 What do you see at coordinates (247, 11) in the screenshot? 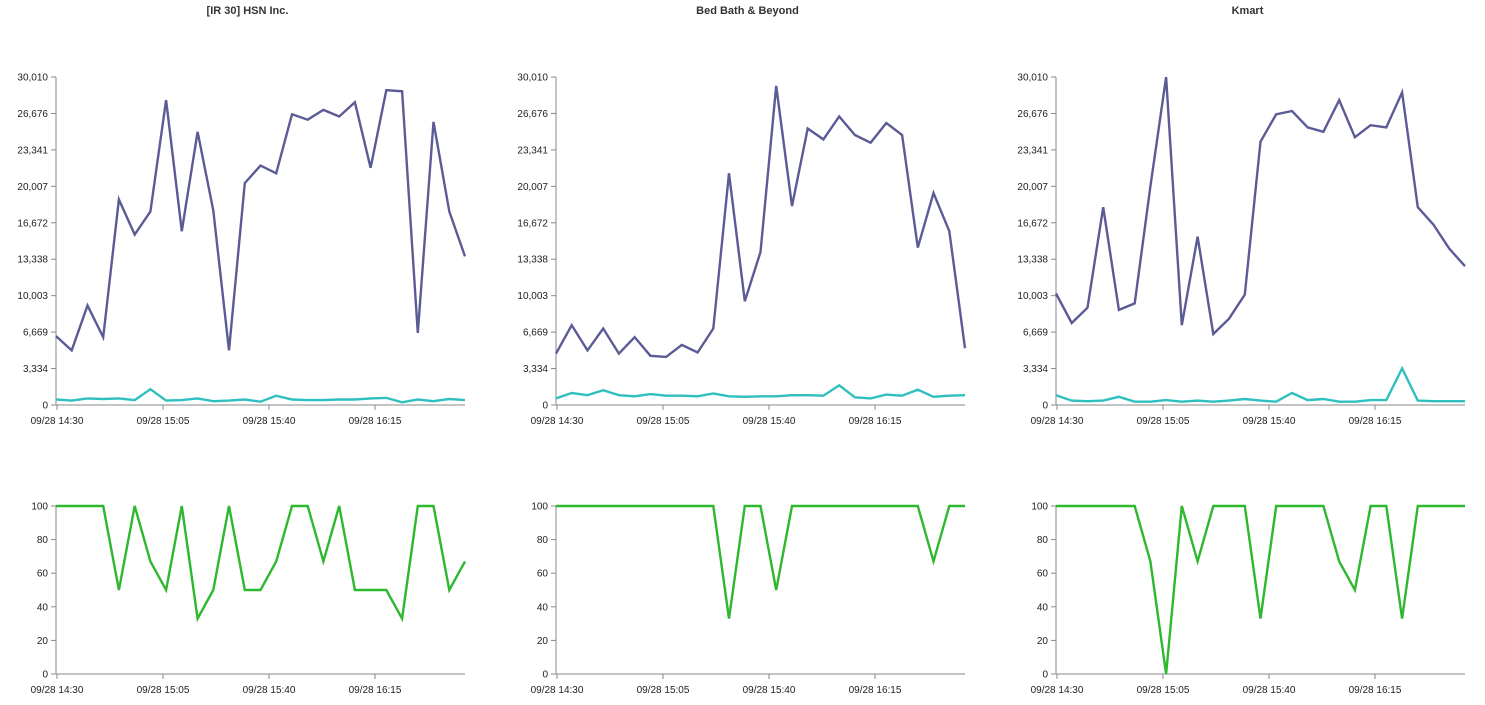
I see `chart-title: [IR 30] HSN Inc.` at bounding box center [247, 11].